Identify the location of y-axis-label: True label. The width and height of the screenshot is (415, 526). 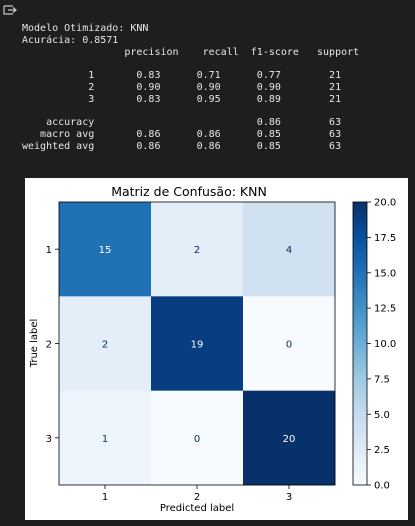
(34, 344).